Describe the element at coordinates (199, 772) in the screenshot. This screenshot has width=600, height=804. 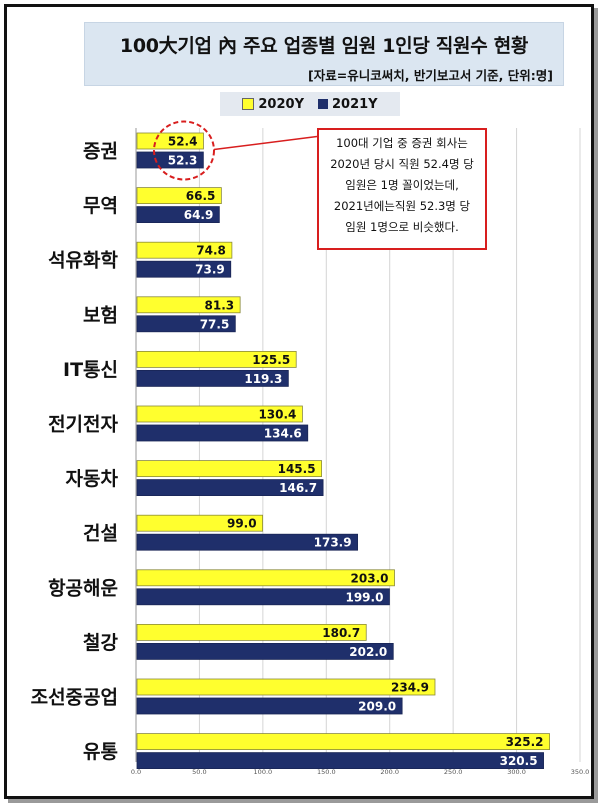
I see `x-tick-label: 50.0` at that location.